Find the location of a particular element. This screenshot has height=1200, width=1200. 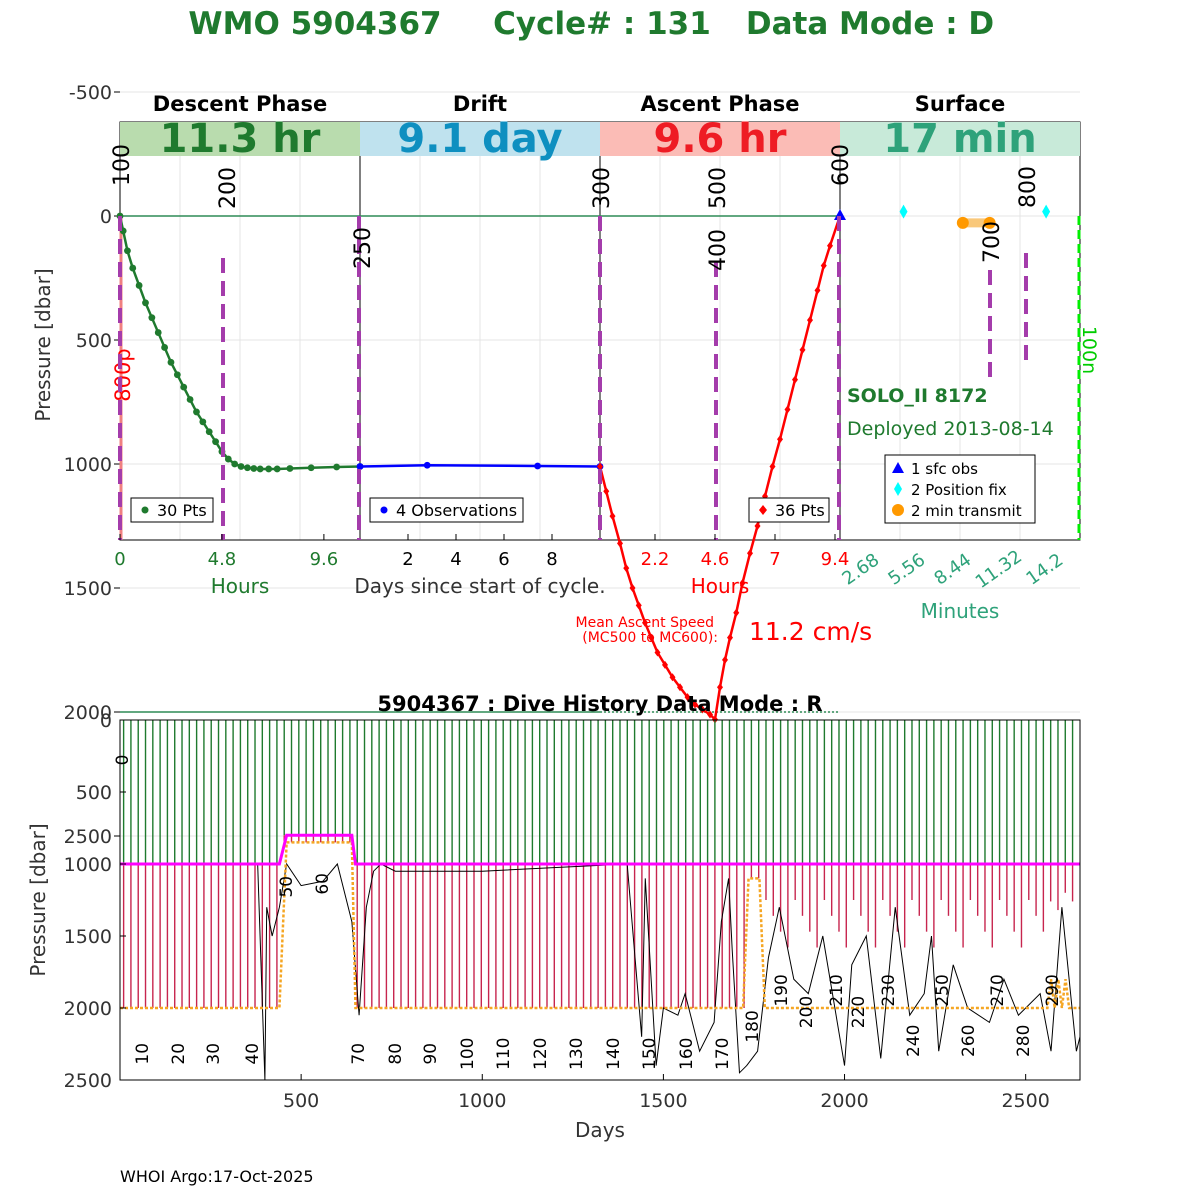

legend-label: 4 Observations is located at coordinates (456, 510).